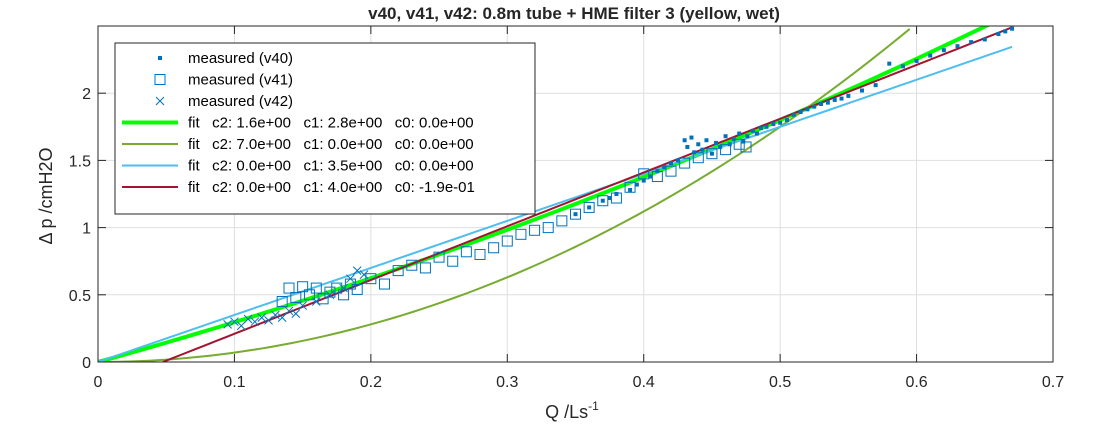  Describe the element at coordinates (566, 412) in the screenshot. I see `x-axis-label-text: Q /Ls` at that location.